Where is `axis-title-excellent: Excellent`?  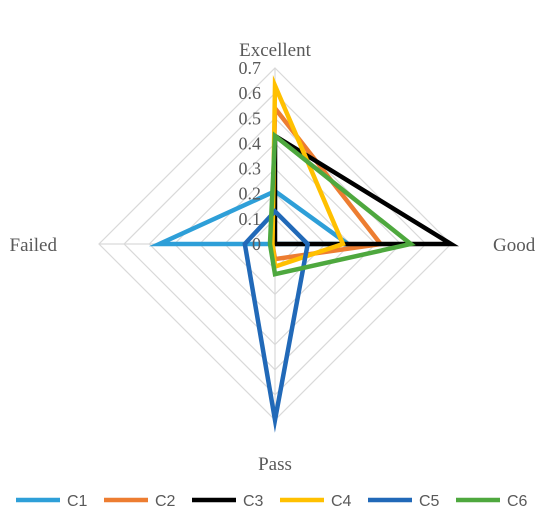
axis-title-excellent: Excellent is located at coordinates (275, 50).